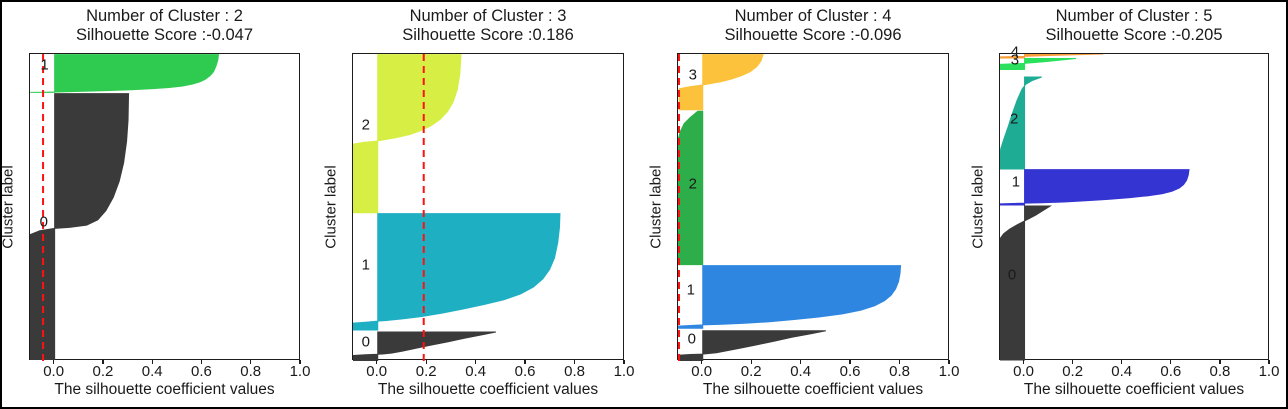  Describe the element at coordinates (1038, 64) in the screenshot. I see `cluster-3-silhouette-shape` at that location.